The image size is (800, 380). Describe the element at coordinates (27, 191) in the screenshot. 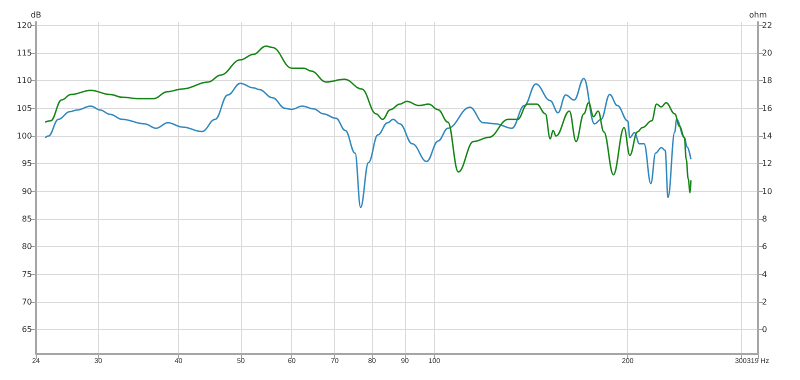

I see `y-tick-label: 90` at that location.